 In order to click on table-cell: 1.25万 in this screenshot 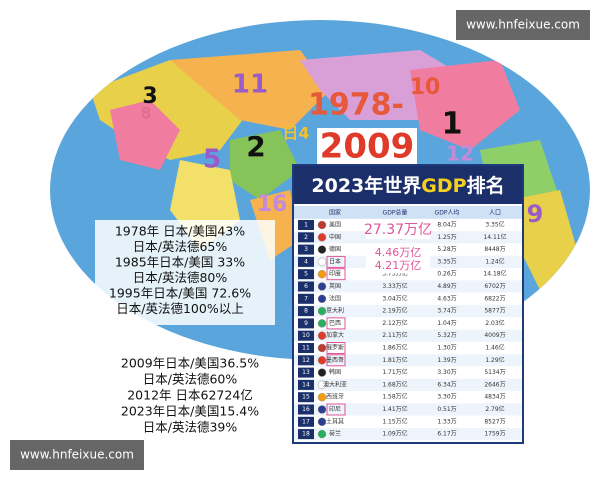, I will do `click(446, 237)`.